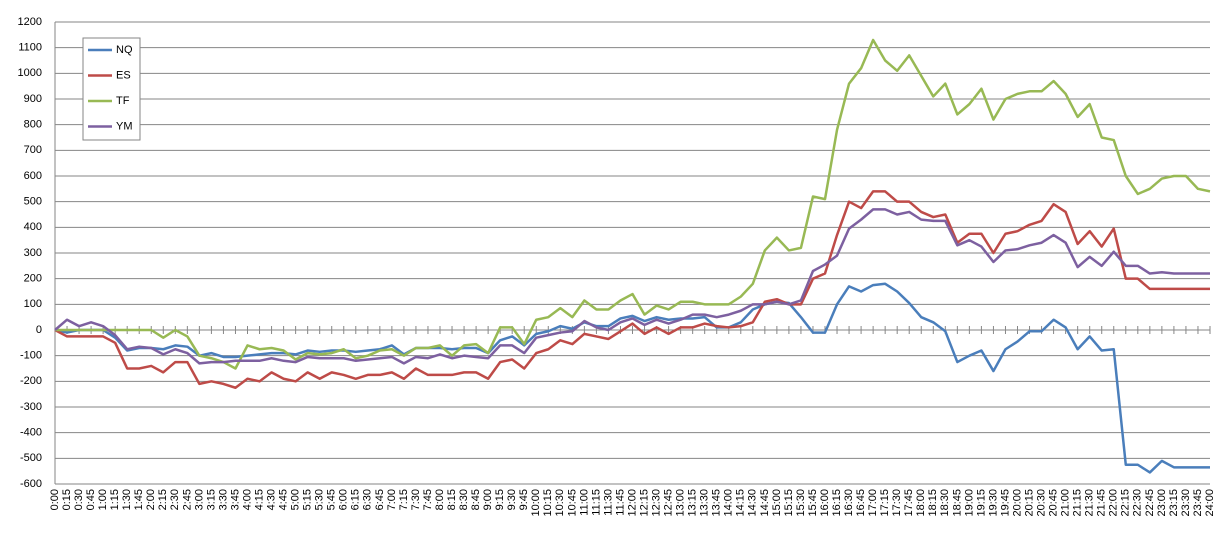 This screenshot has width=1230, height=544. Describe the element at coordinates (981, 503) in the screenshot. I see `x-tick-label: 19:15` at that location.